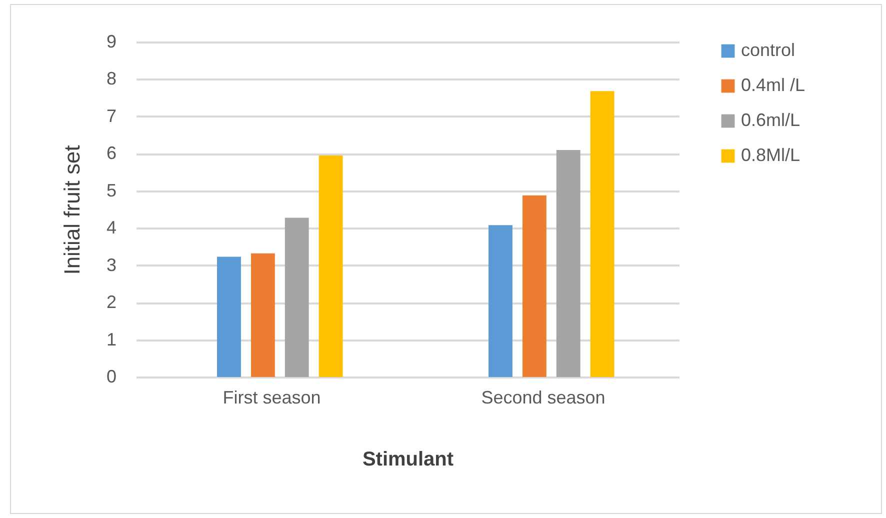 This screenshot has height=518, width=886. I want to click on y-tick-label: 1, so click(111, 339).